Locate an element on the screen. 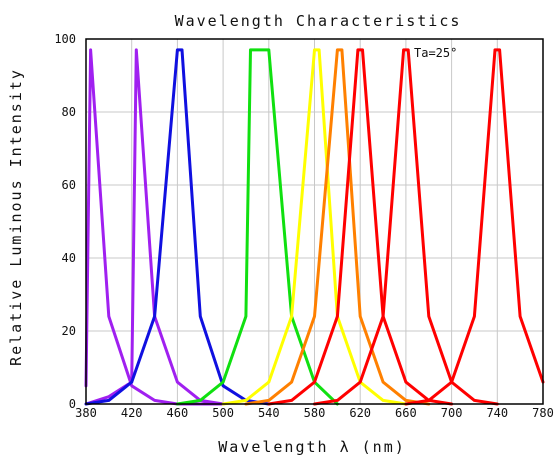 This screenshot has height=460, width=559. y-tick-label: 60 is located at coordinates (69, 185).